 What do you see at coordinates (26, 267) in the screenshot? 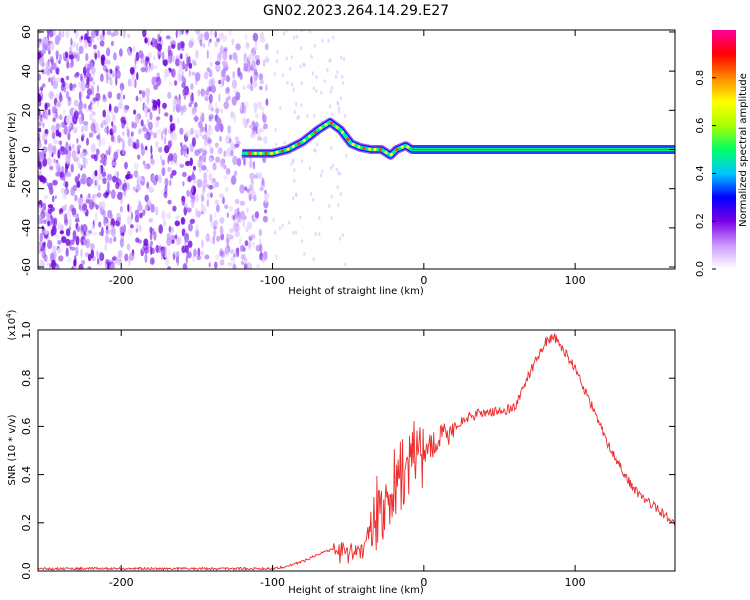
I see `spectrogram-y-tick-label: -60` at bounding box center [26, 267].